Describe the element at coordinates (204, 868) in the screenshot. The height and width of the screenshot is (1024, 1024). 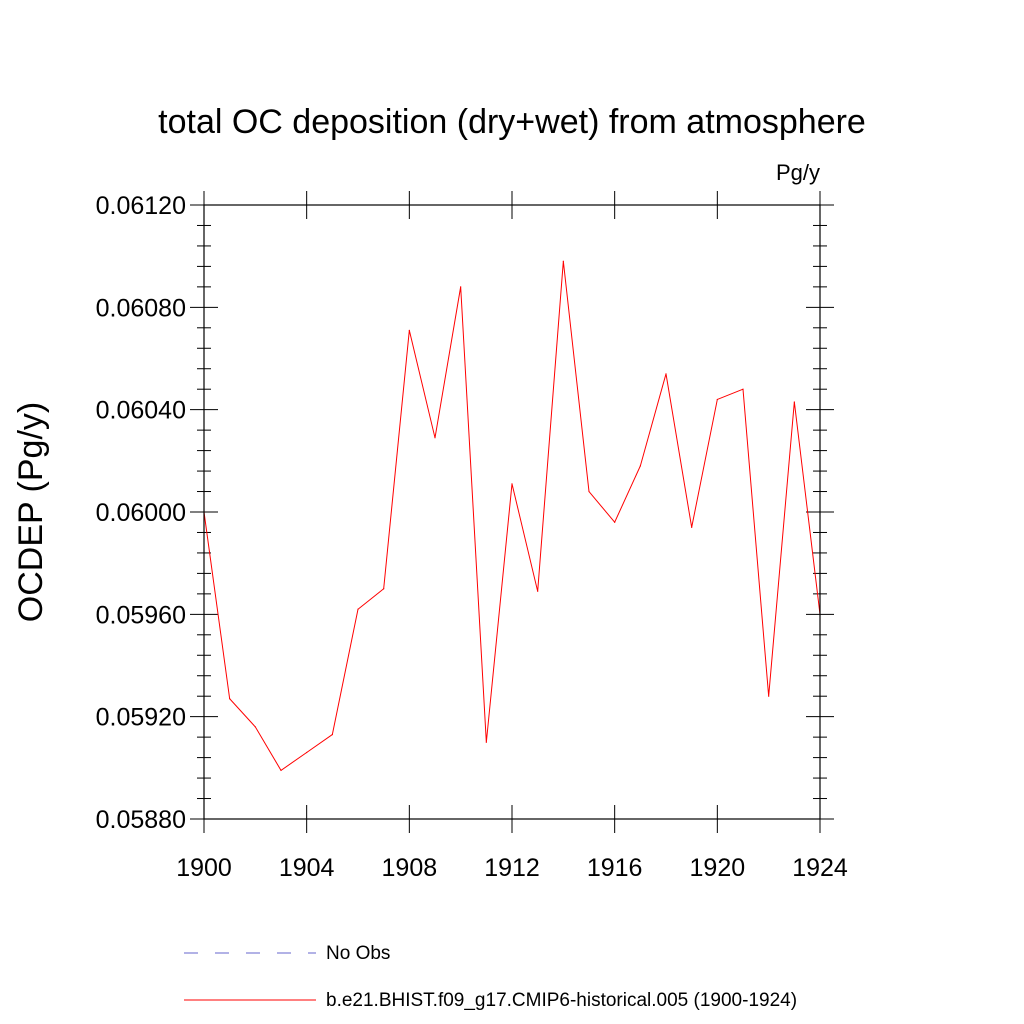
I see `x-tick-label: 1900` at that location.